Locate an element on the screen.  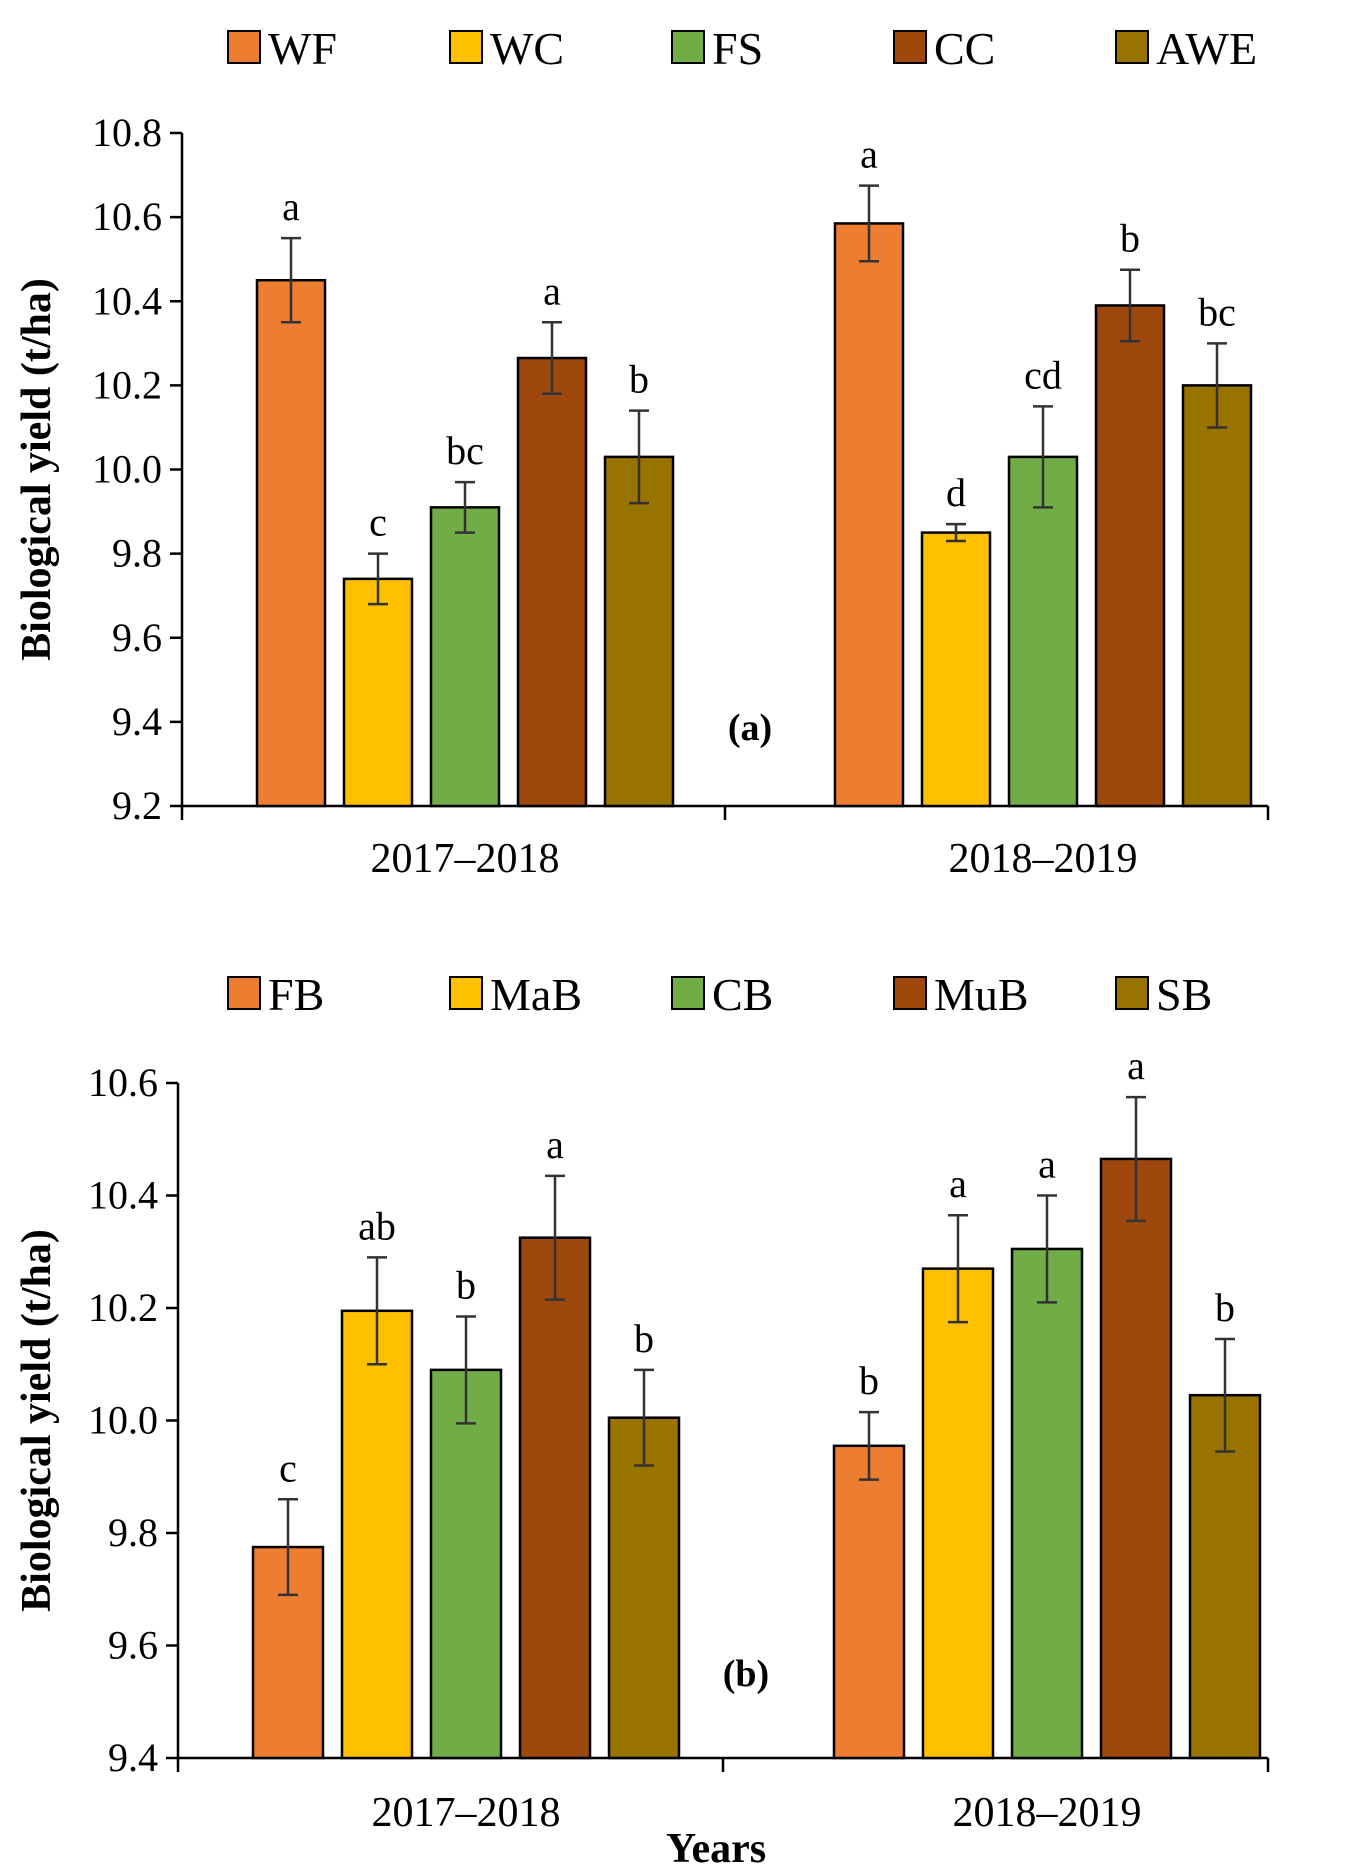
y-tick-label: 10.8 is located at coordinates (127, 132).